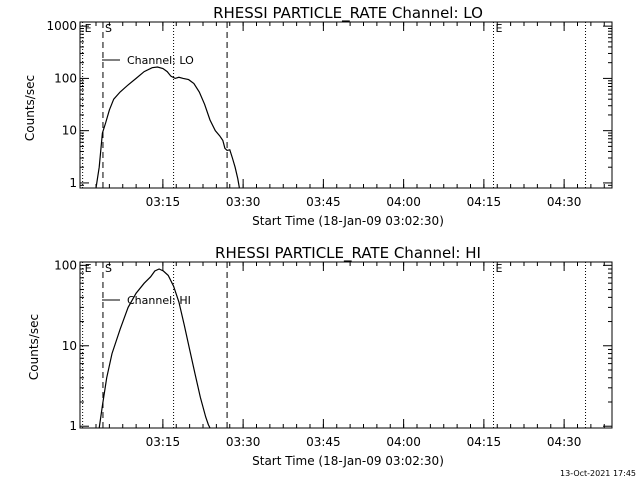 Image resolution: width=640 pixels, height=480 pixels. What do you see at coordinates (61, 26) in the screenshot?
I see `y-tick-label: 1000` at bounding box center [61, 26].